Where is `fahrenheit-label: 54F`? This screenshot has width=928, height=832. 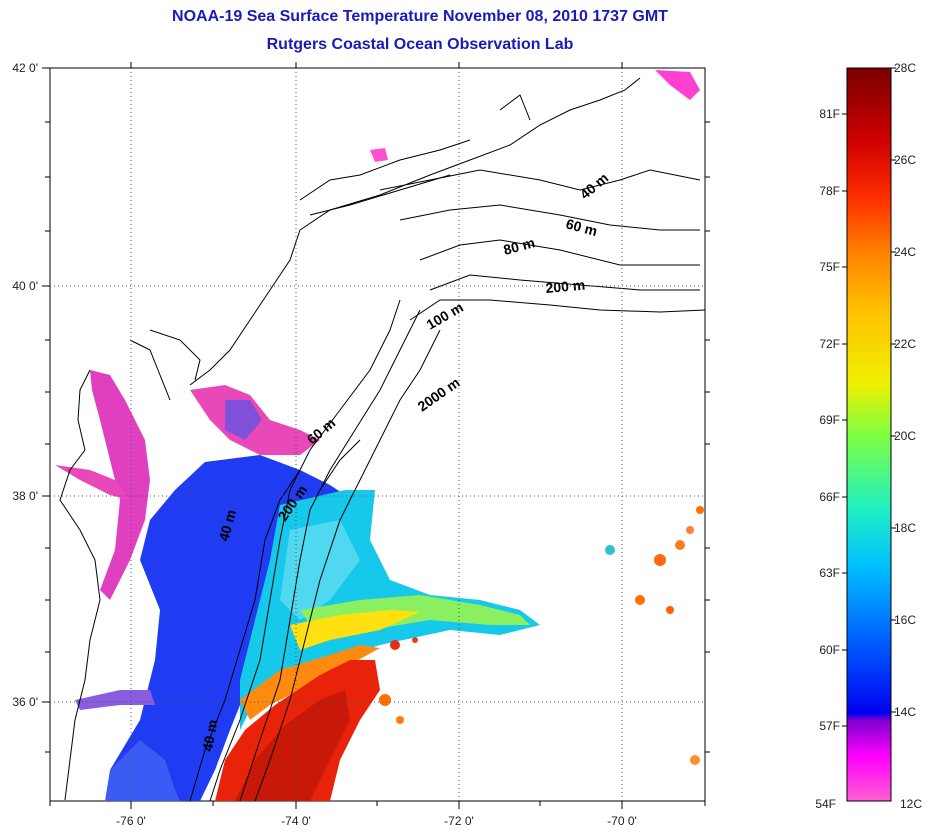 fahrenheit-label: 54F is located at coordinates (825, 804).